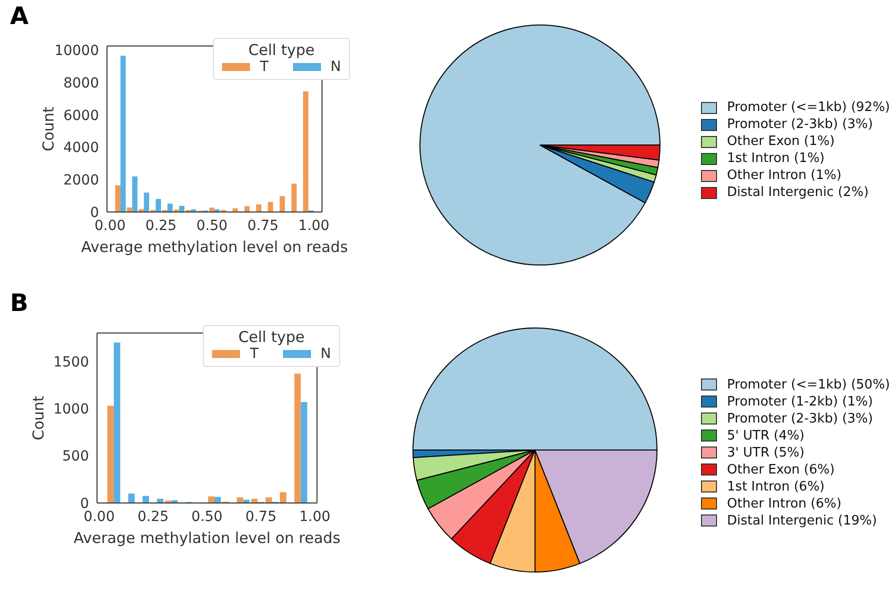 The image size is (896, 589). Describe the element at coordinates (81, 180) in the screenshot. I see `y-tick-label: 2000` at that location.